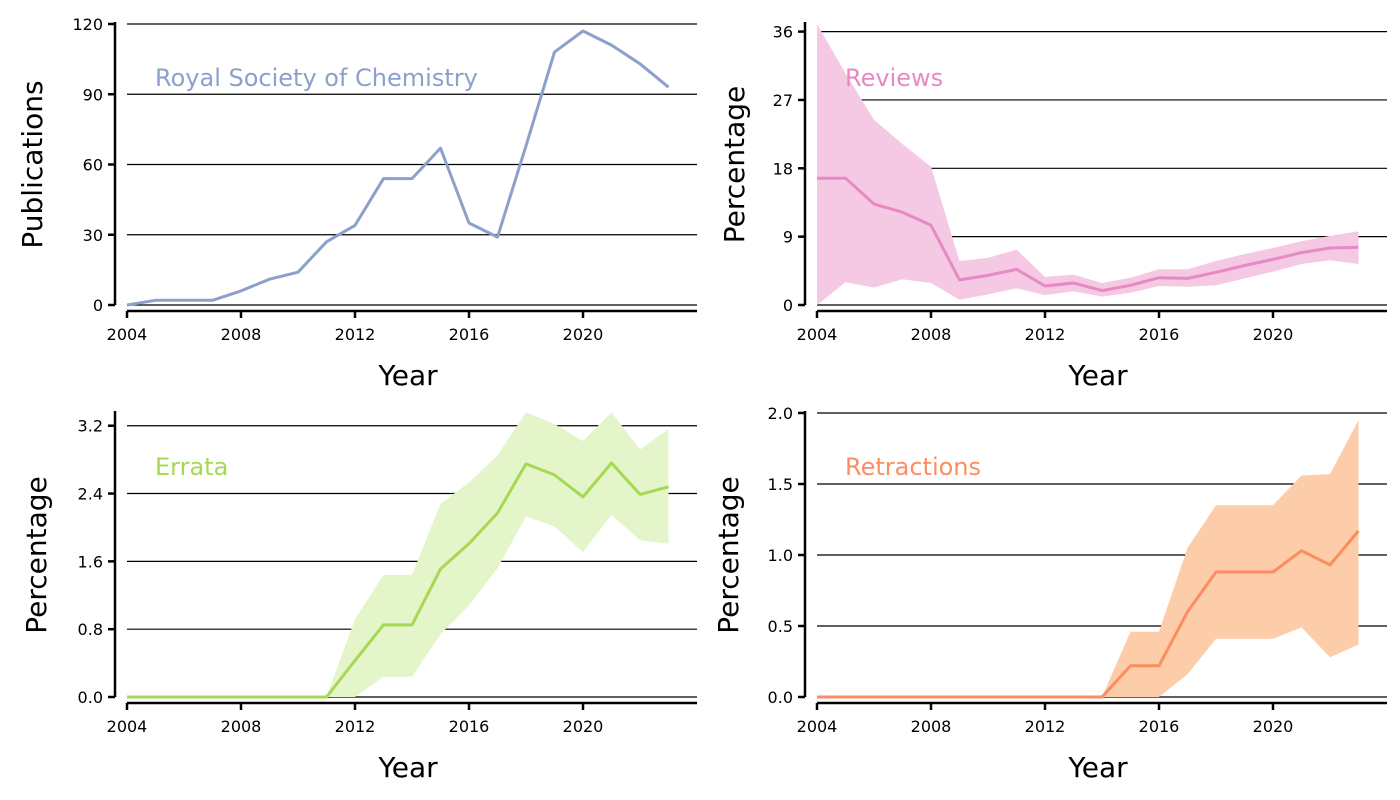  I want to click on y-tick-label: 0.8, so click(90, 629).